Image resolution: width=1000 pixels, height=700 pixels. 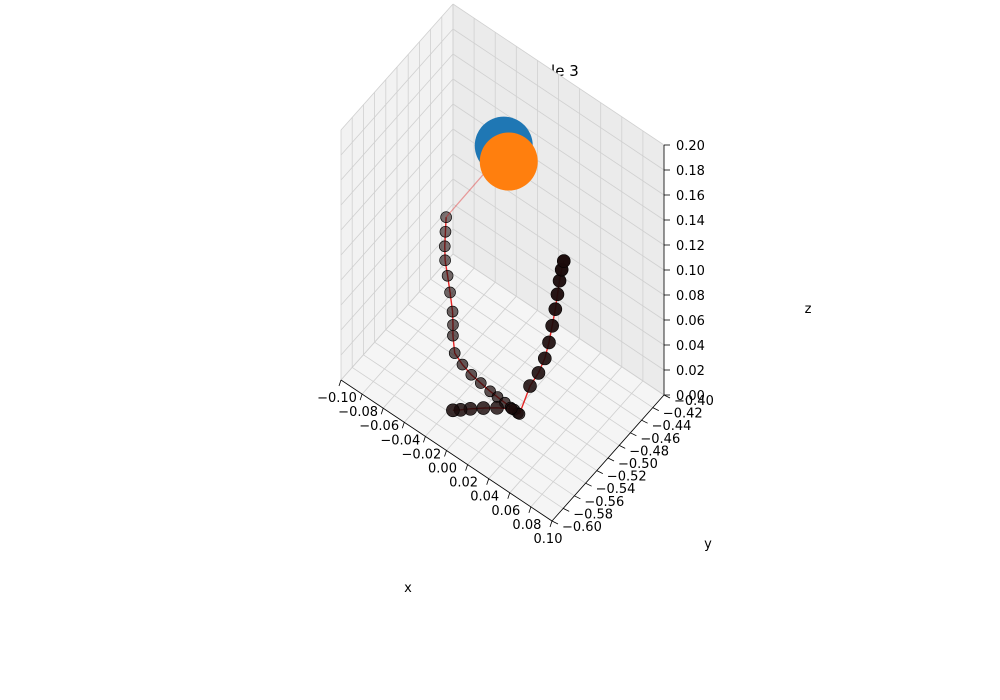 What do you see at coordinates (690, 321) in the screenshot?
I see `z-tick-label: 0.06` at bounding box center [690, 321].